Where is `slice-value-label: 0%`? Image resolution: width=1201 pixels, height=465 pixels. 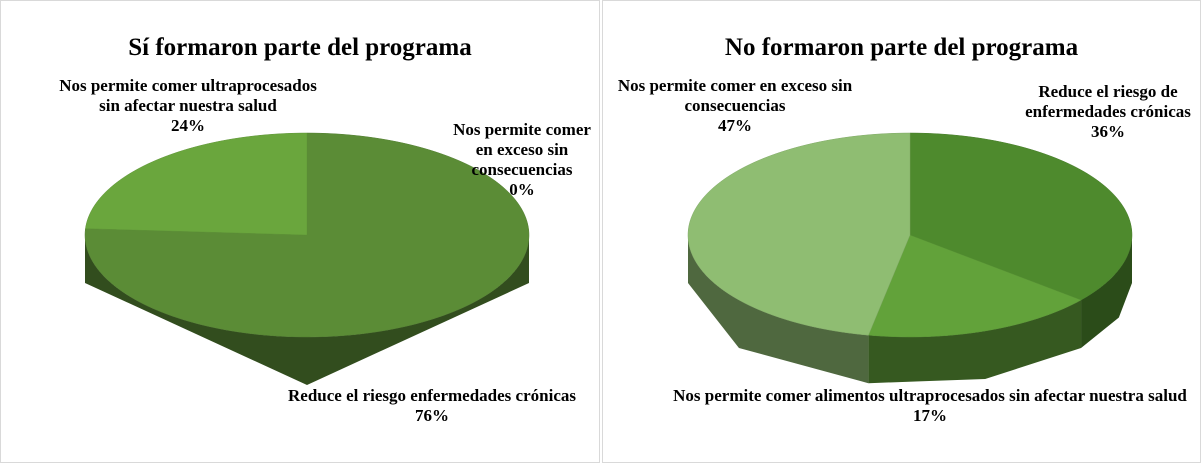
slice-value-label: 0% is located at coordinates (522, 189).